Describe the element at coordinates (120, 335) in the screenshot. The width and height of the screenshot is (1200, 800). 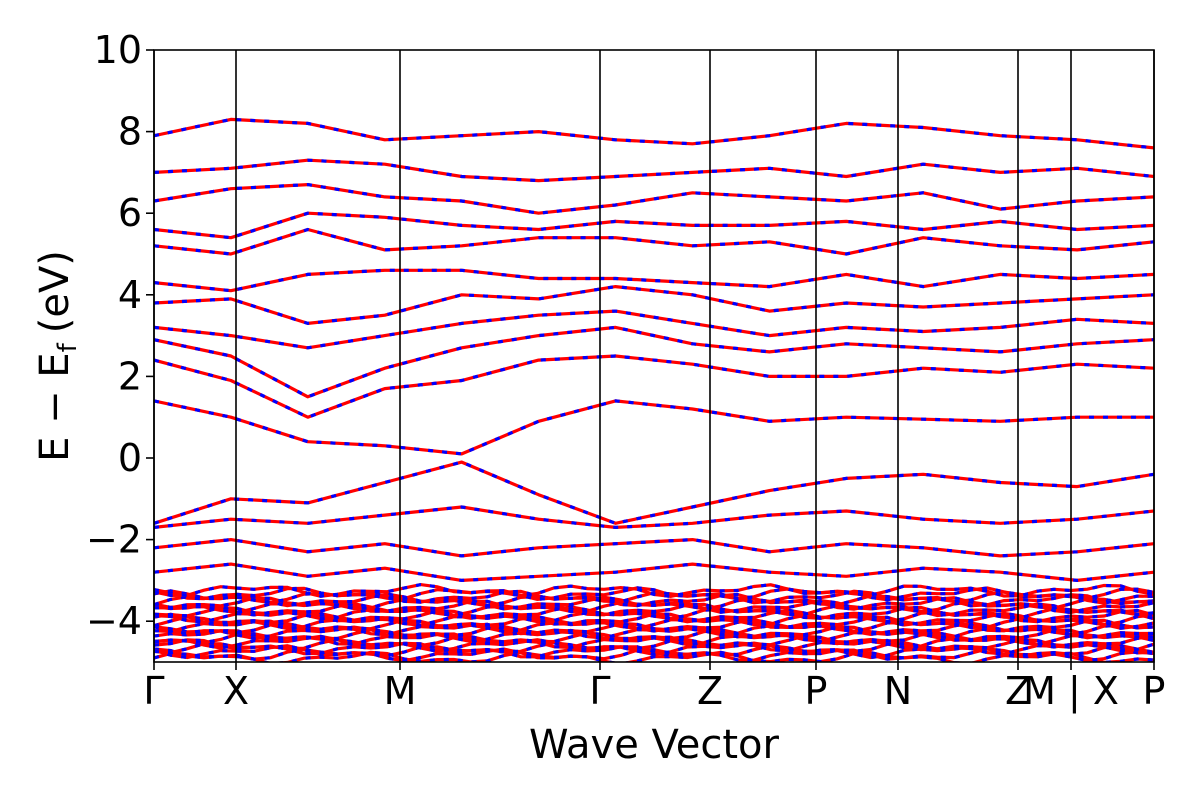
I see `y-axis-ticks: −4 −2 0 2 4 6 8 10` at that location.